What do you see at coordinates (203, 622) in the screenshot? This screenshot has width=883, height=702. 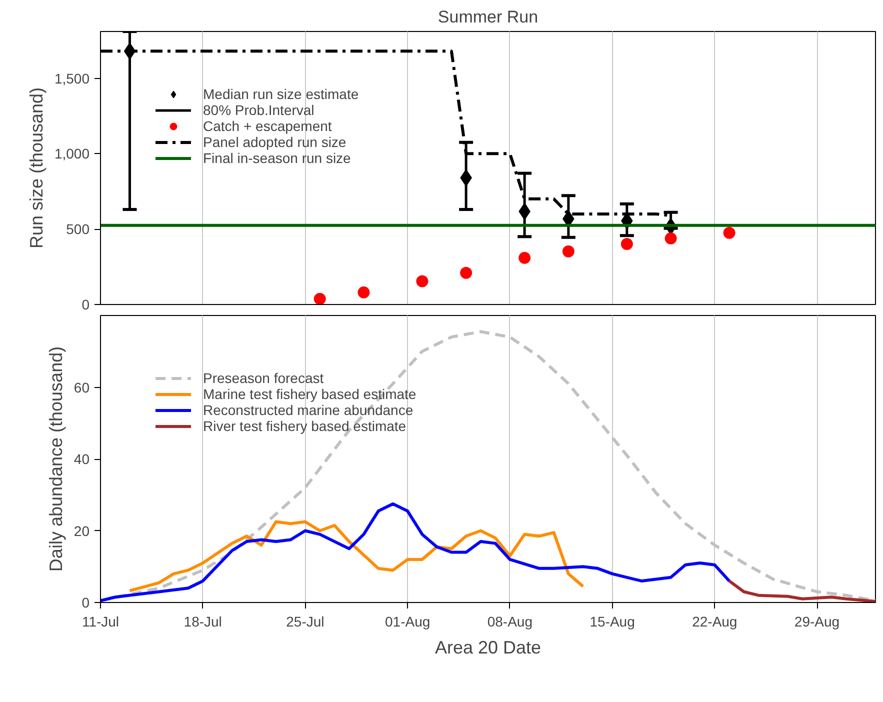 I see `x-tick-label: 18-Jul` at bounding box center [203, 622].